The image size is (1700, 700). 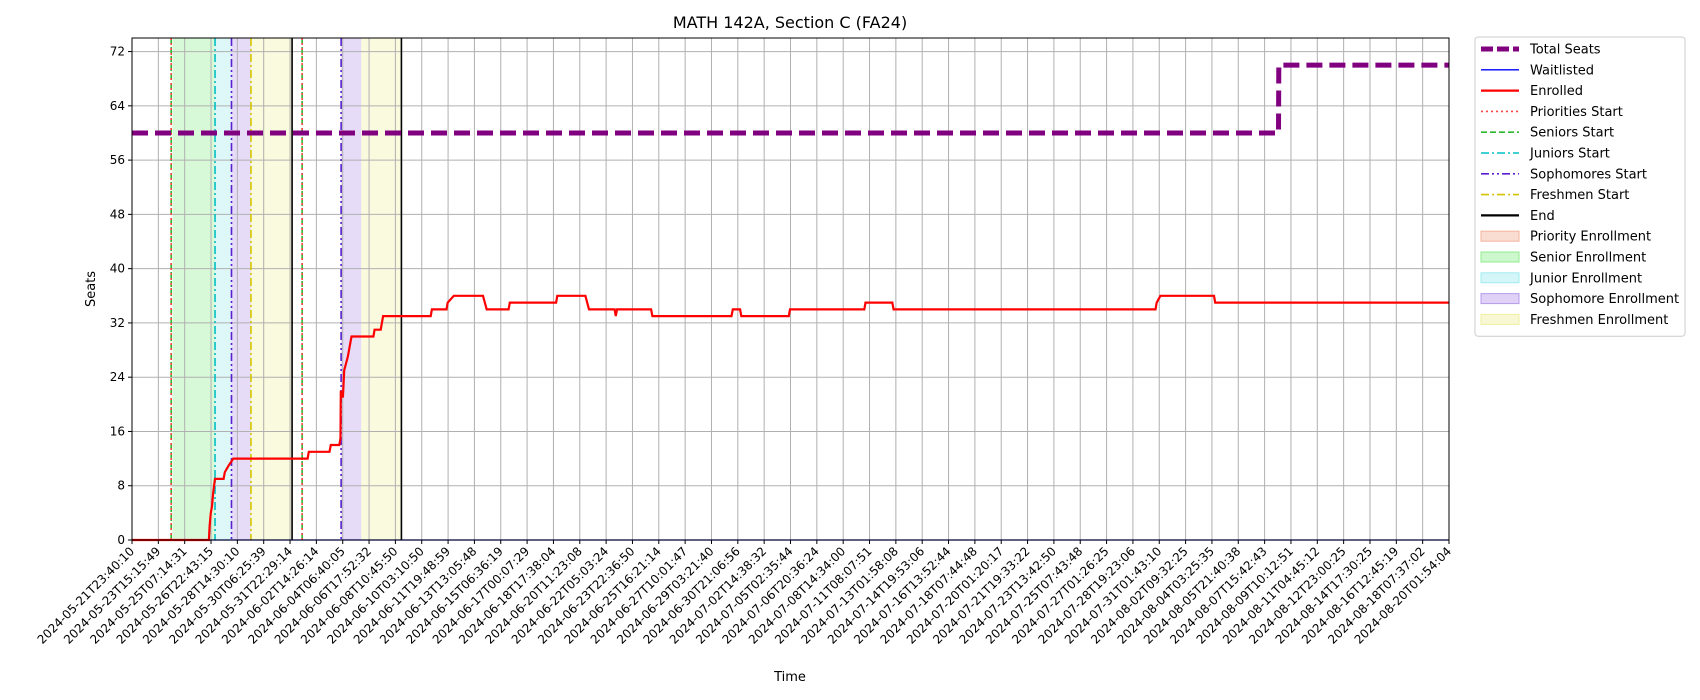 I want to click on y-tick-label: 56, so click(x=117, y=160).